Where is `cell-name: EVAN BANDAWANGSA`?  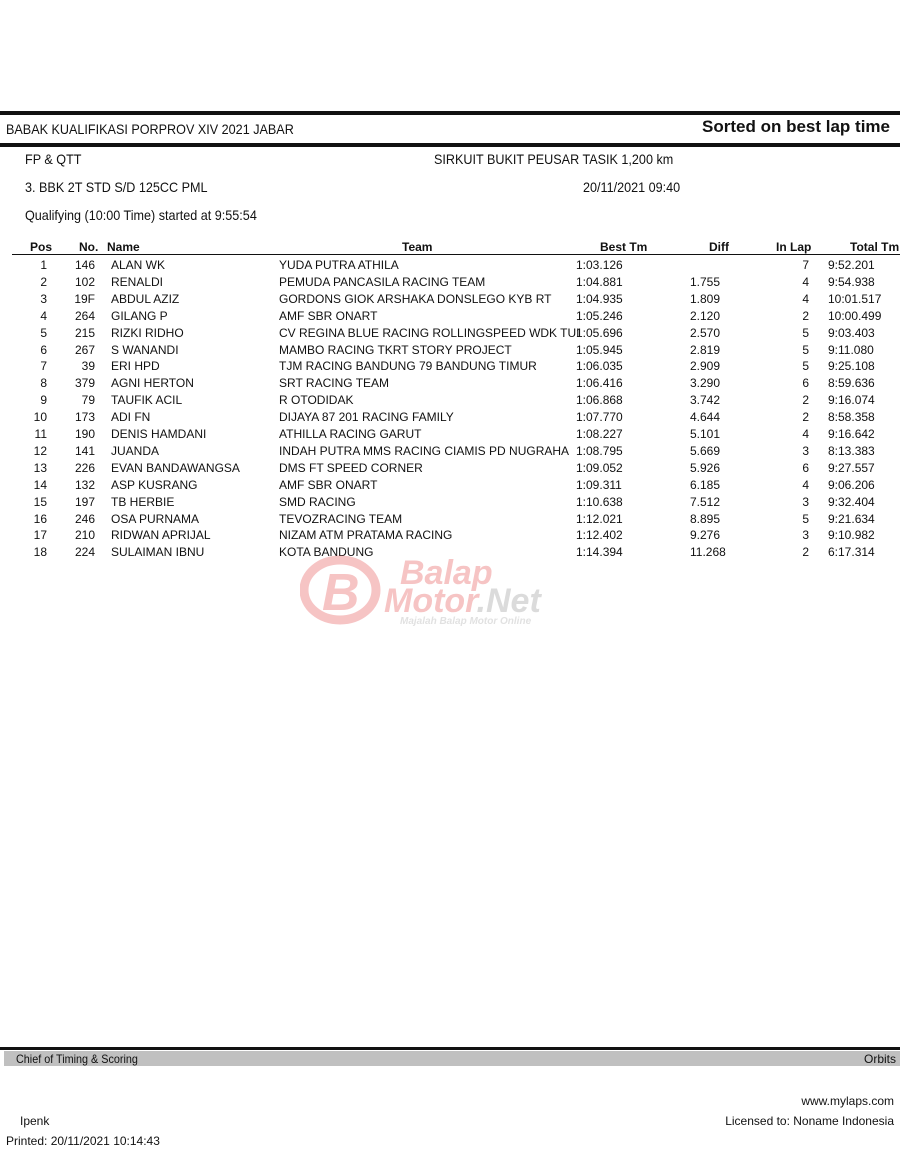 cell-name: EVAN BANDAWANGSA is located at coordinates (175, 467).